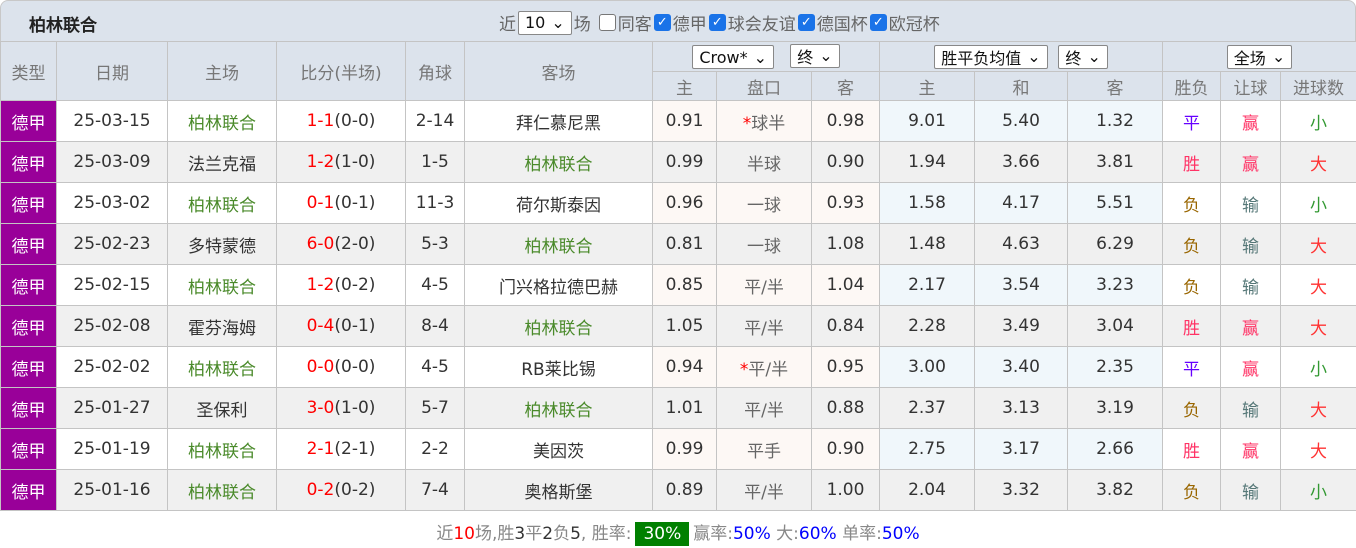  I want to click on score-cell: 1-1(0-0), so click(341, 121).